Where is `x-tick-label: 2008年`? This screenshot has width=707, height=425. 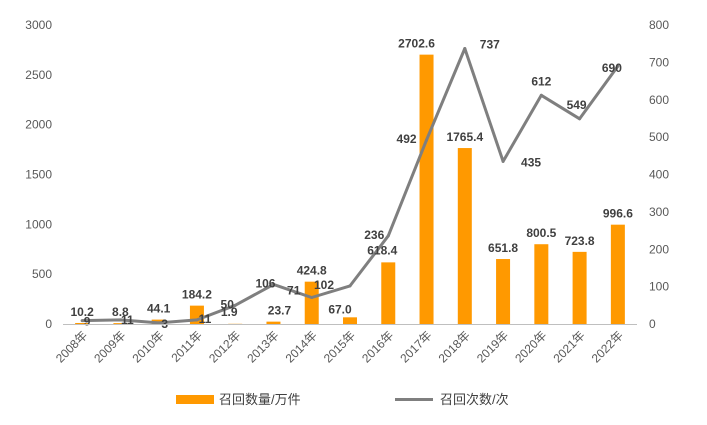 x-tick-label: 2008年 is located at coordinates (71, 346).